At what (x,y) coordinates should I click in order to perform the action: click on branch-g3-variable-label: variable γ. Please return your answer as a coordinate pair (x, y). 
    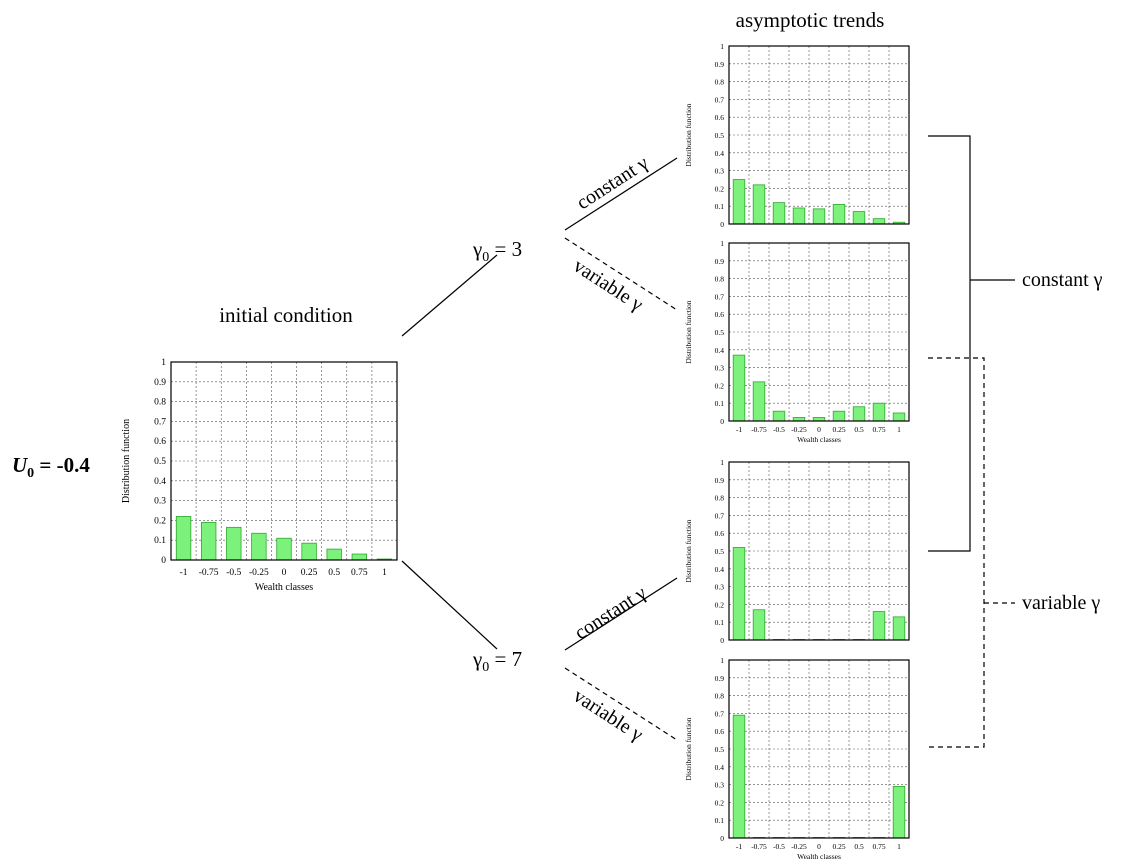
    Looking at the image, I should click on (608, 285).